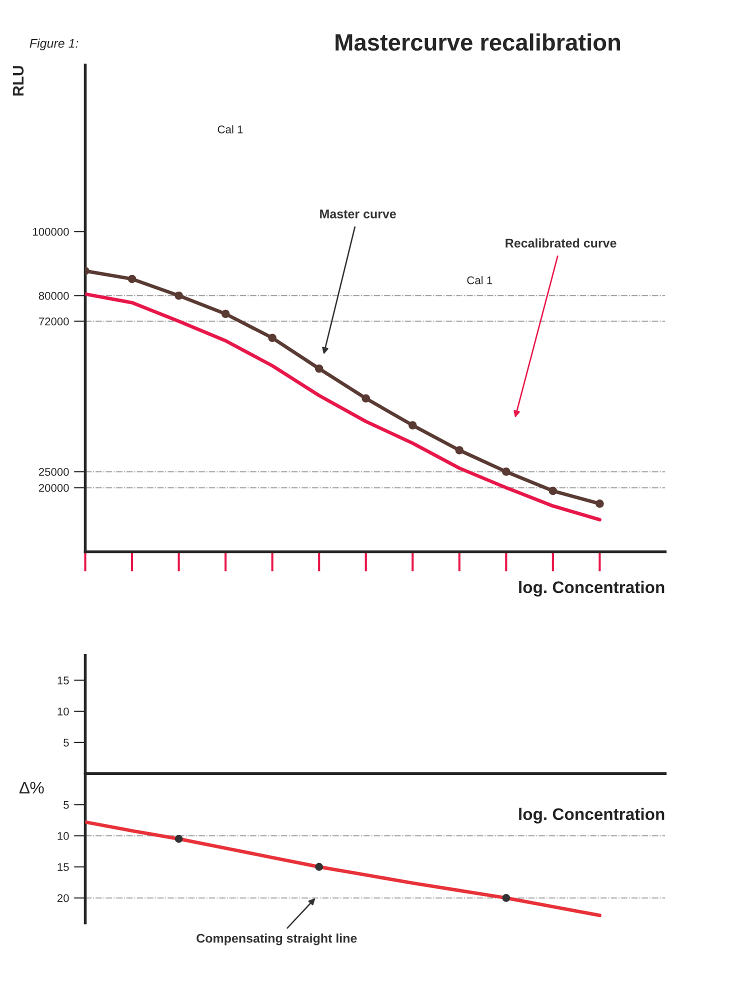  I want to click on y-tick-label: 20000, so click(53, 488).